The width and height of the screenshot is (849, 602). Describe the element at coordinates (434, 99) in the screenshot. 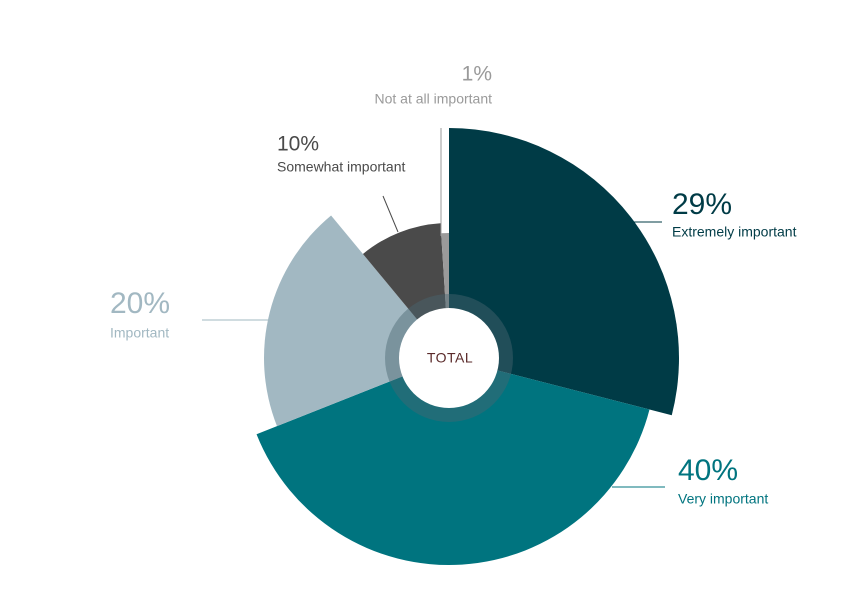

I see `category-label: Not at all important` at that location.